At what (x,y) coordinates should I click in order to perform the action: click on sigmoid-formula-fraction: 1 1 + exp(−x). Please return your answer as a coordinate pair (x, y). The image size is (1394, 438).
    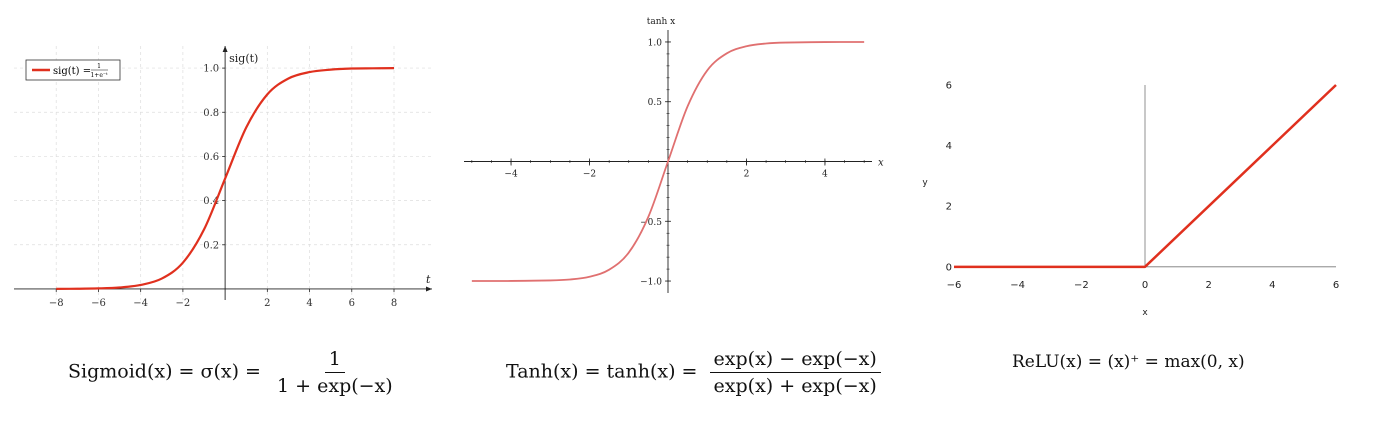
    Looking at the image, I should click on (335, 372).